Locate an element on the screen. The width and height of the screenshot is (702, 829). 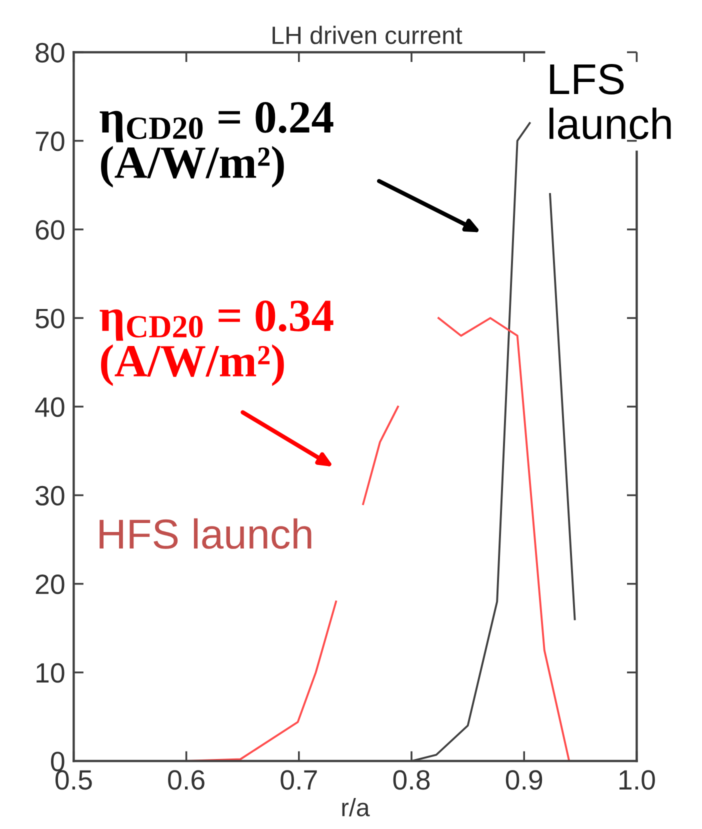
x-tick-label: 1.0 is located at coordinates (637, 780).